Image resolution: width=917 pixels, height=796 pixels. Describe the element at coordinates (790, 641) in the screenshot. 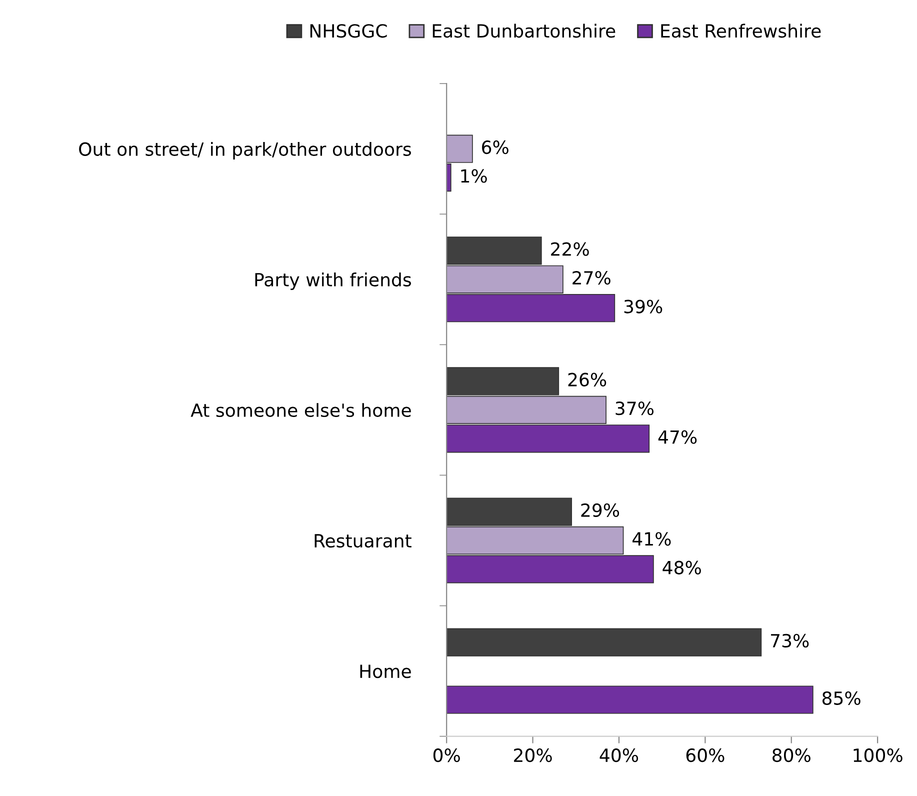

I see `data-label: 73%` at that location.